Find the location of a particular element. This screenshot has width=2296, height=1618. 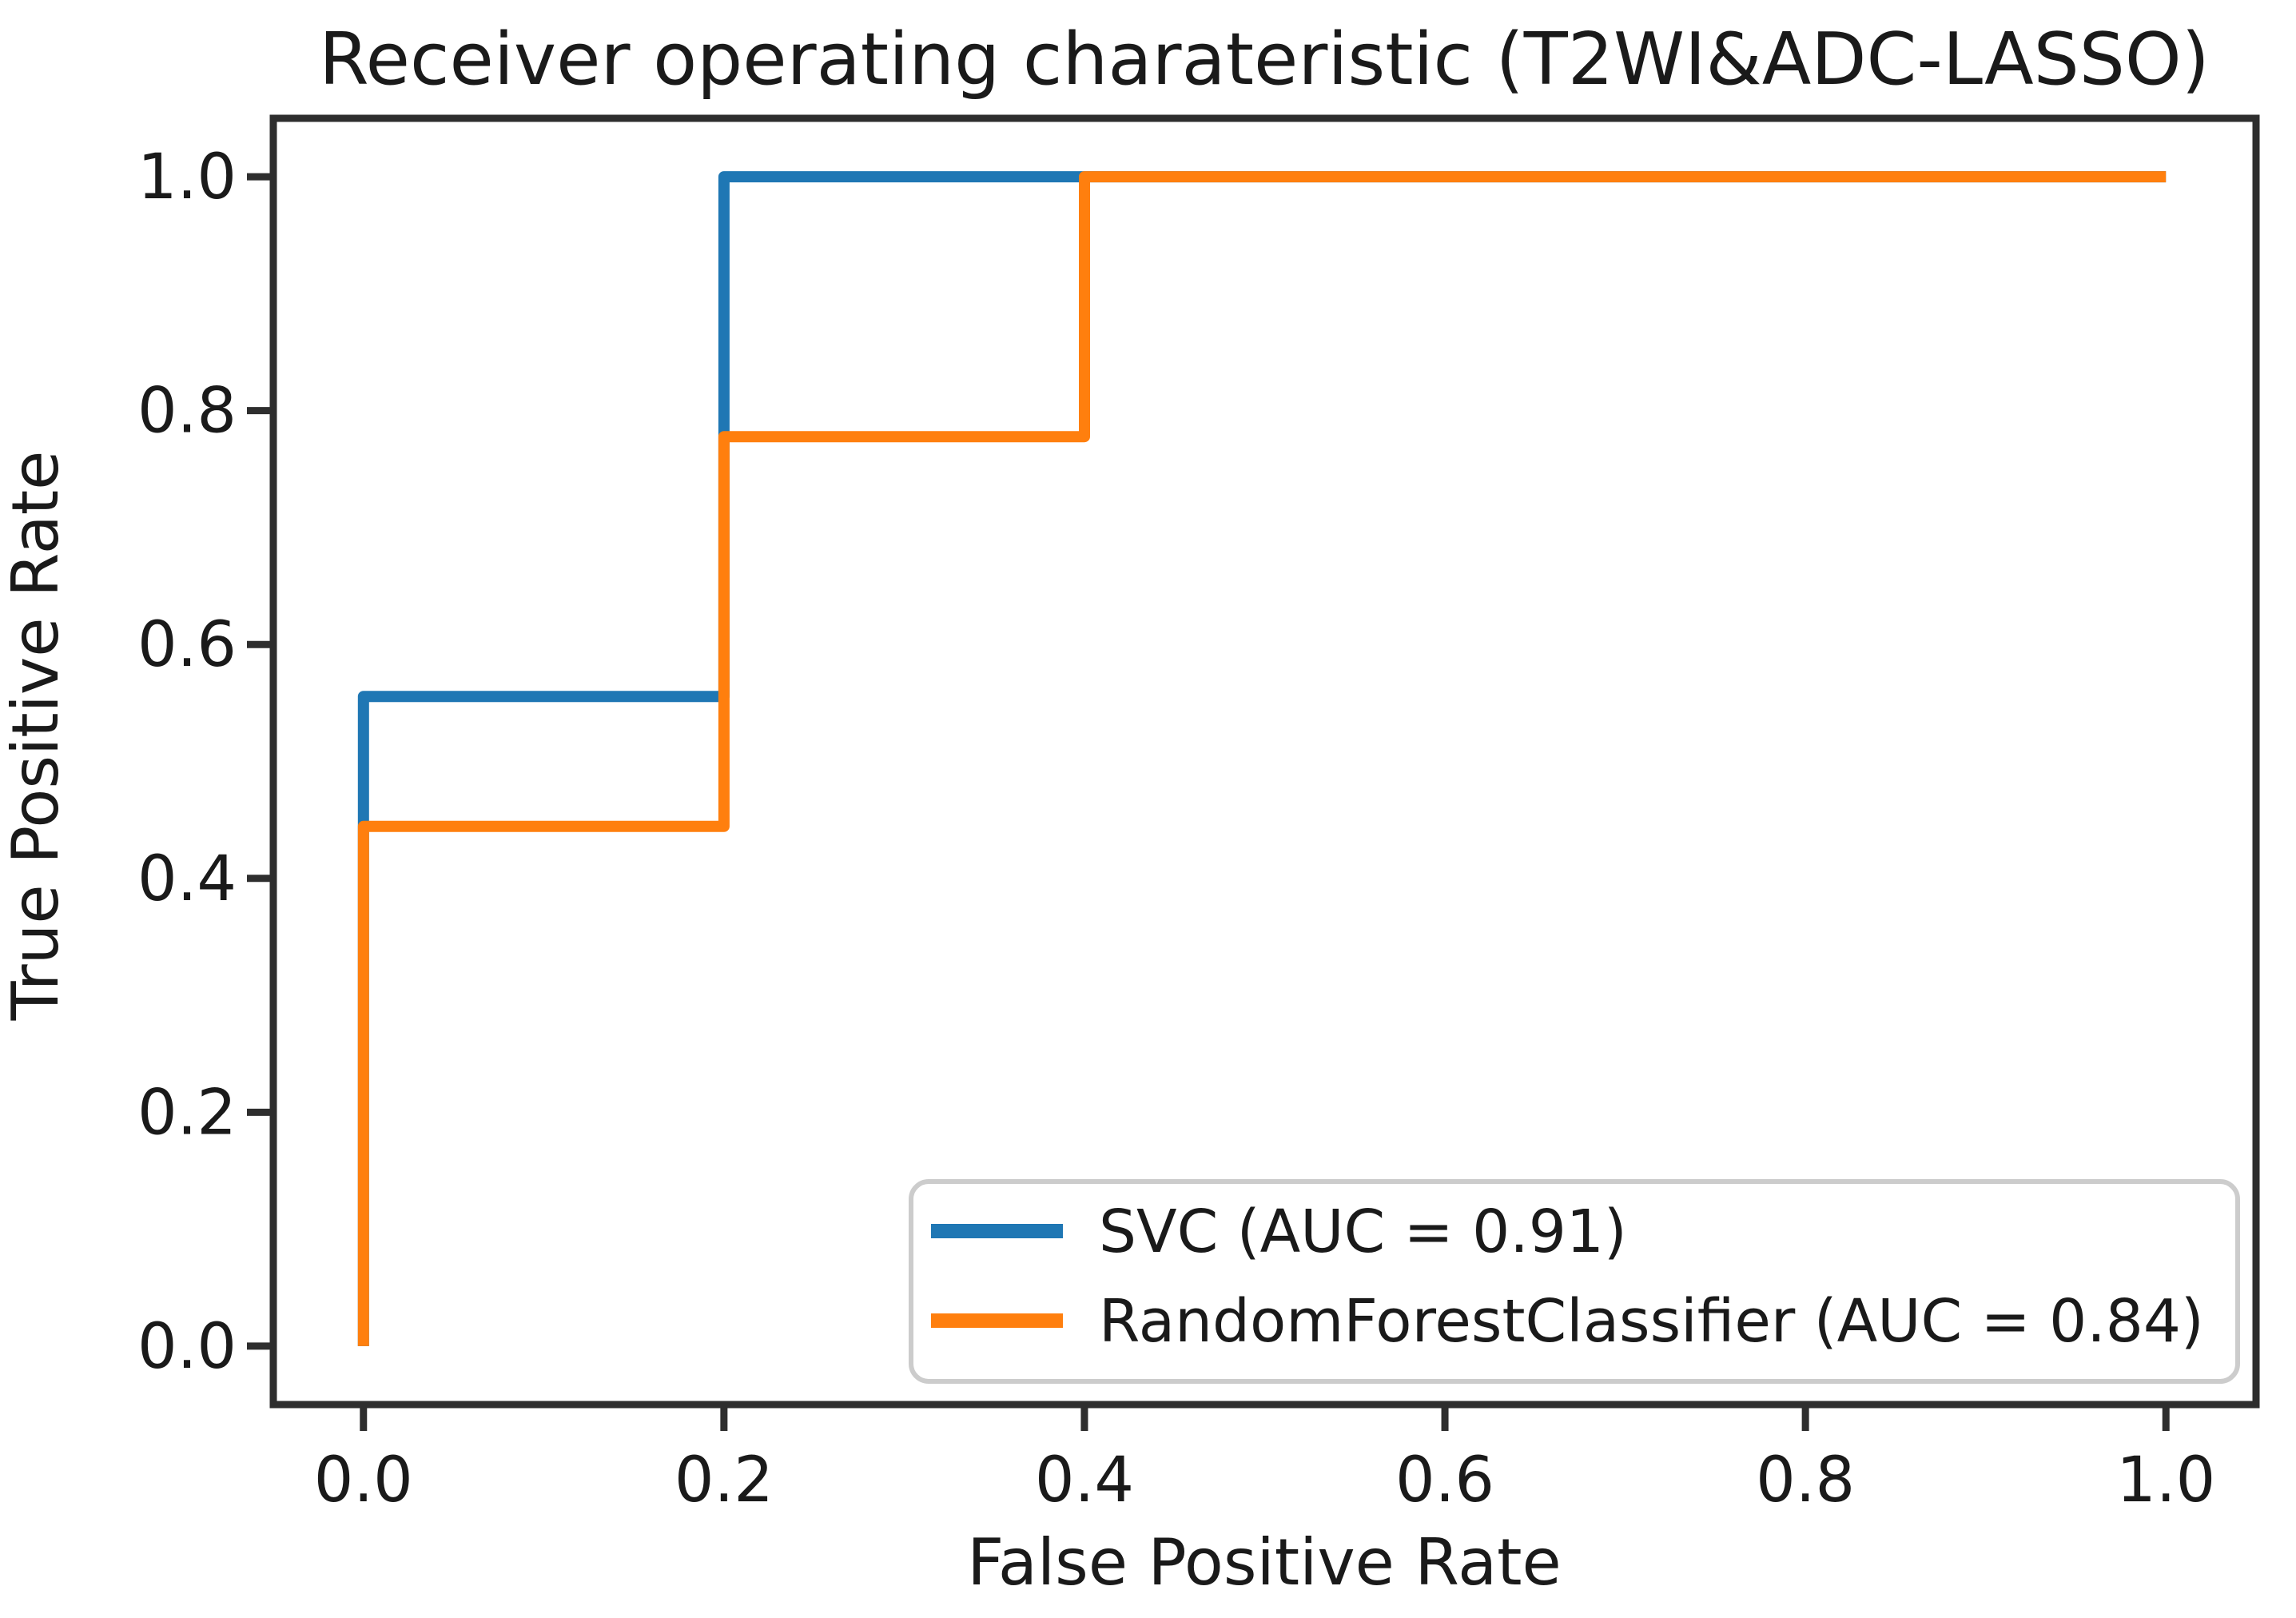

x-tick-label: 0.8 is located at coordinates (1805, 1480).